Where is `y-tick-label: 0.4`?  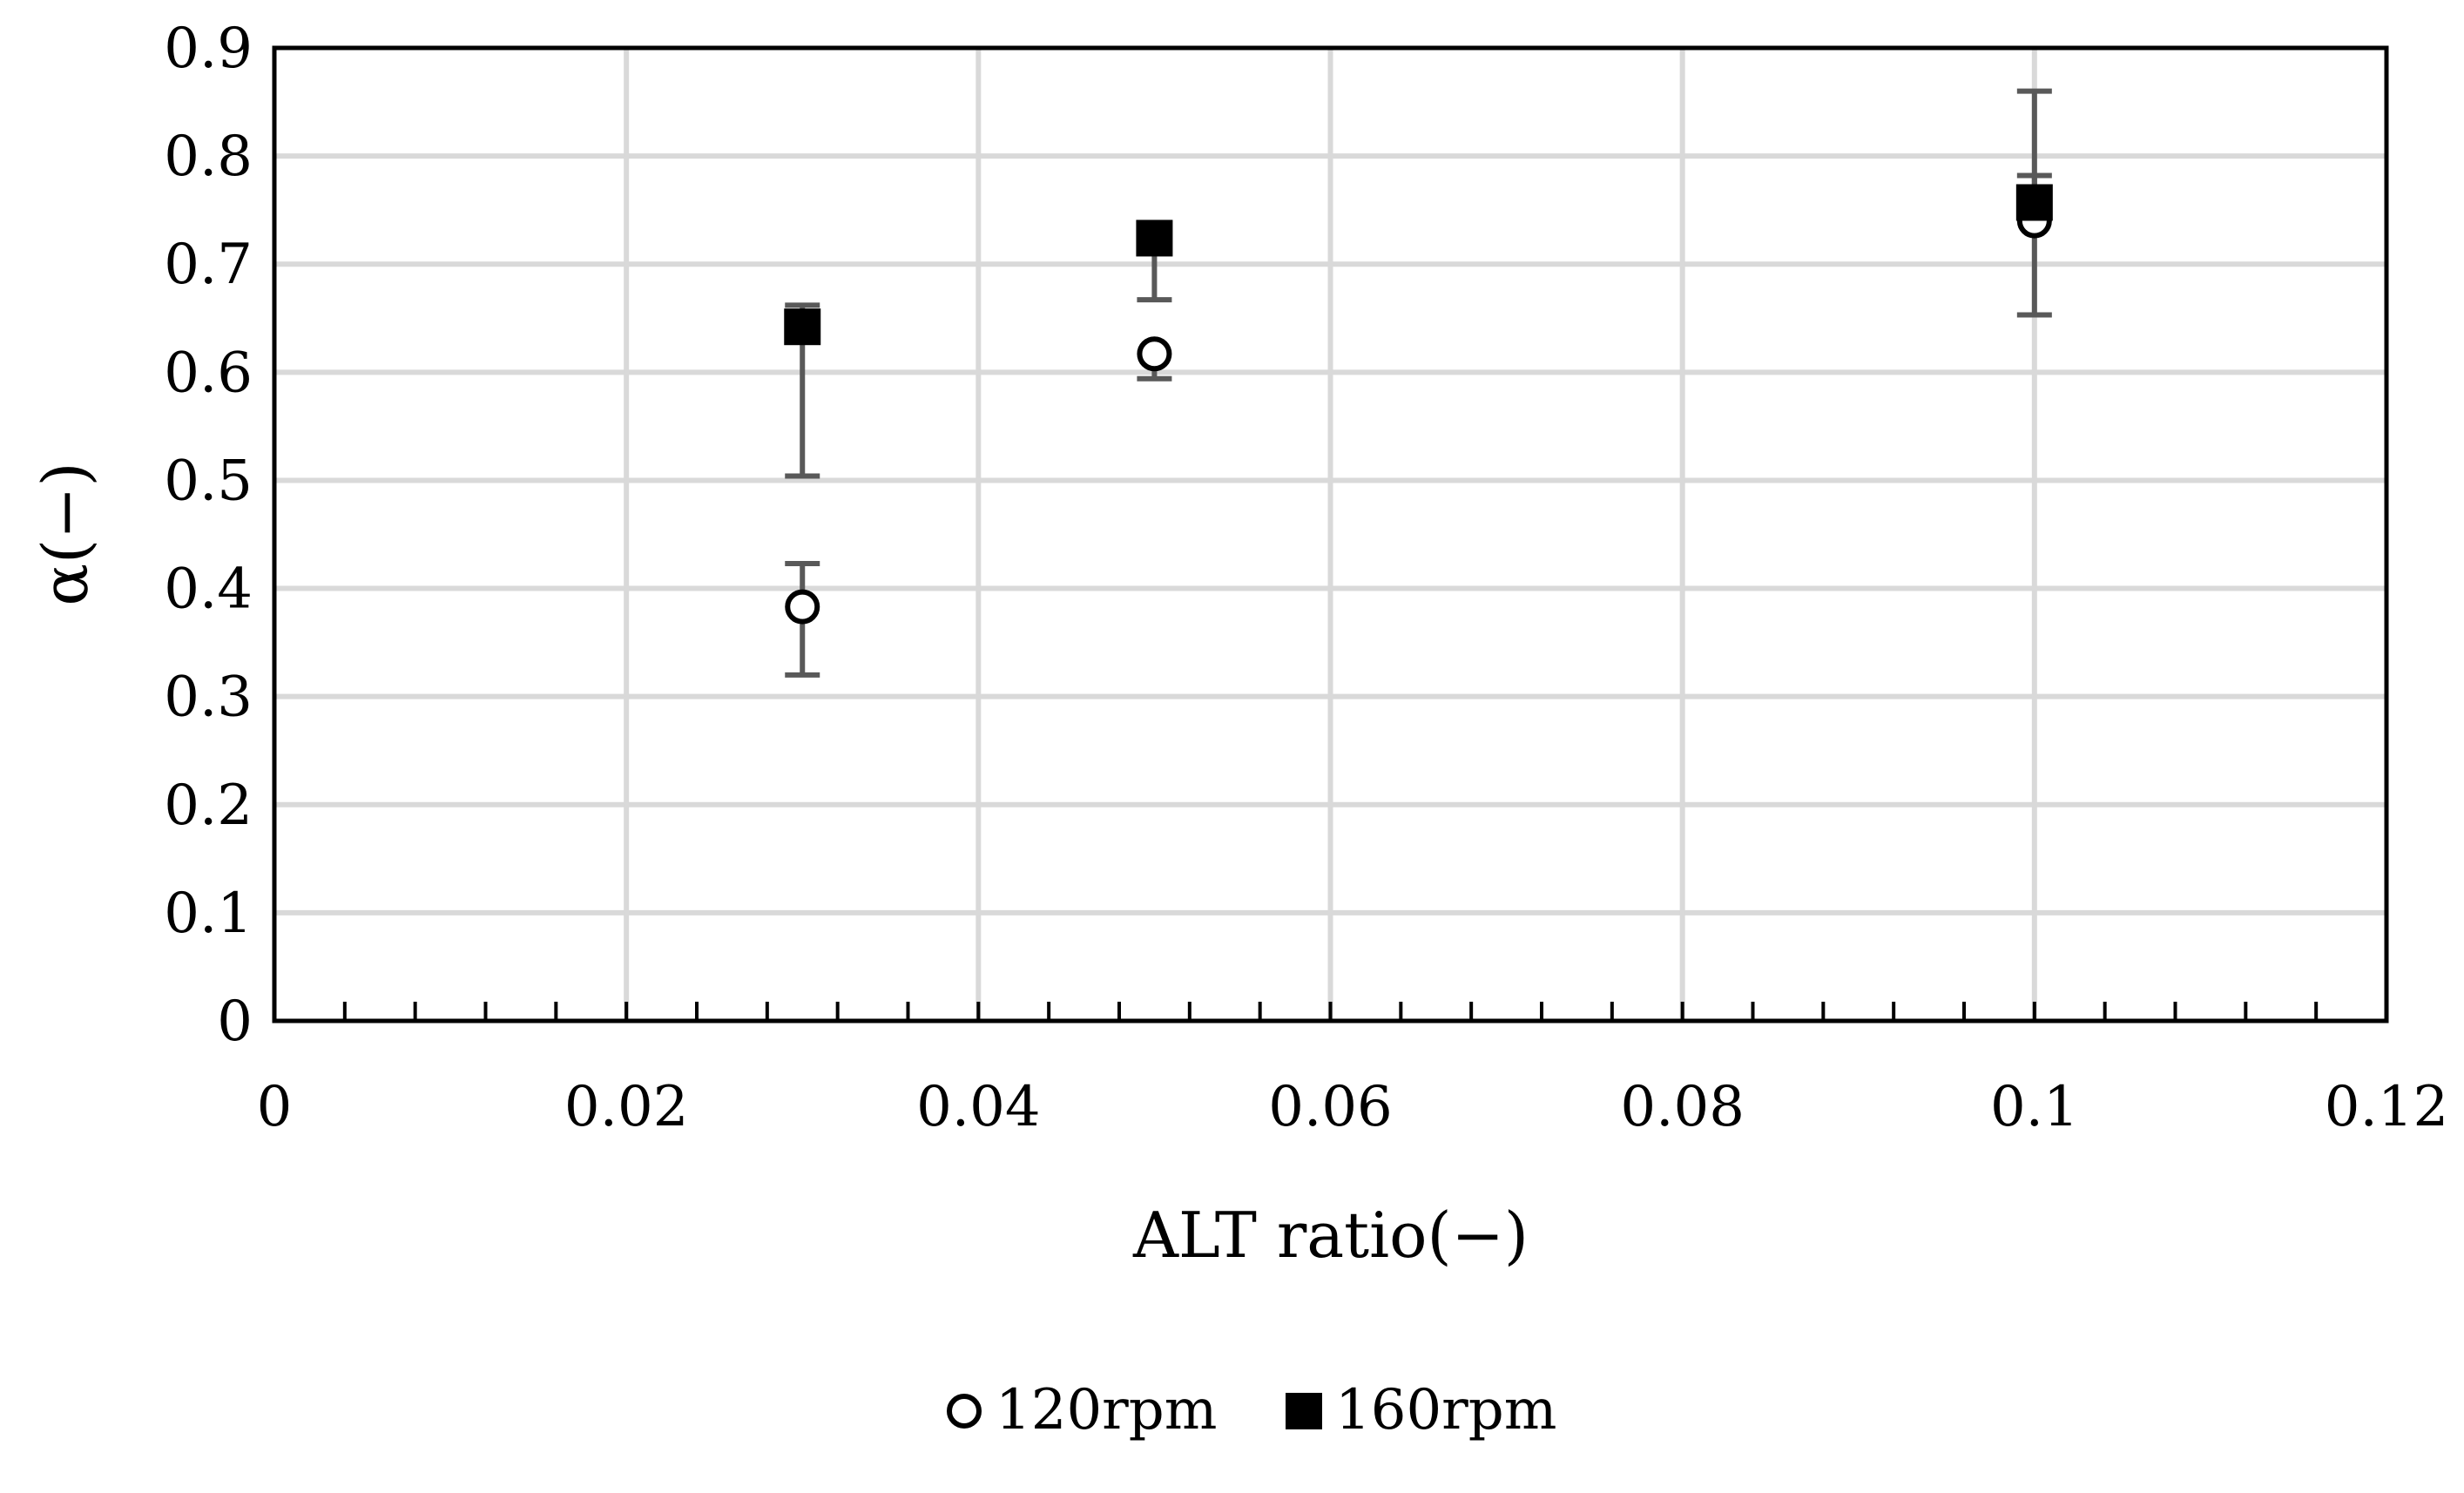
y-tick-label: 0.4 is located at coordinates (208, 589).